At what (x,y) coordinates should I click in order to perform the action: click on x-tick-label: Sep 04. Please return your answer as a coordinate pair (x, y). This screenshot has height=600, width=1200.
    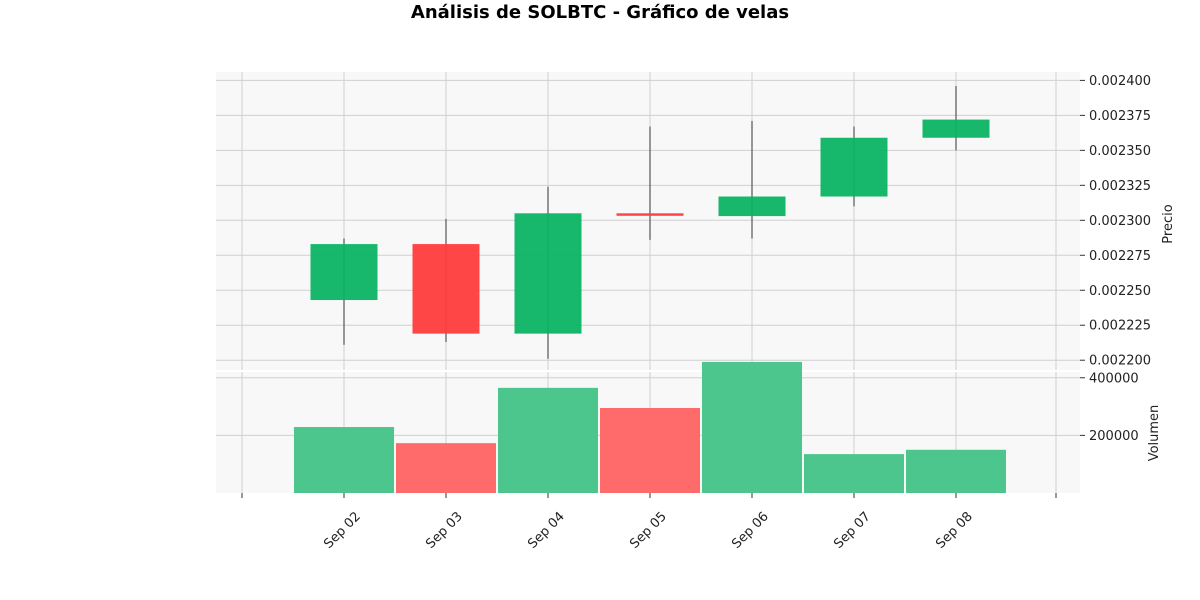
    Looking at the image, I should click on (546, 530).